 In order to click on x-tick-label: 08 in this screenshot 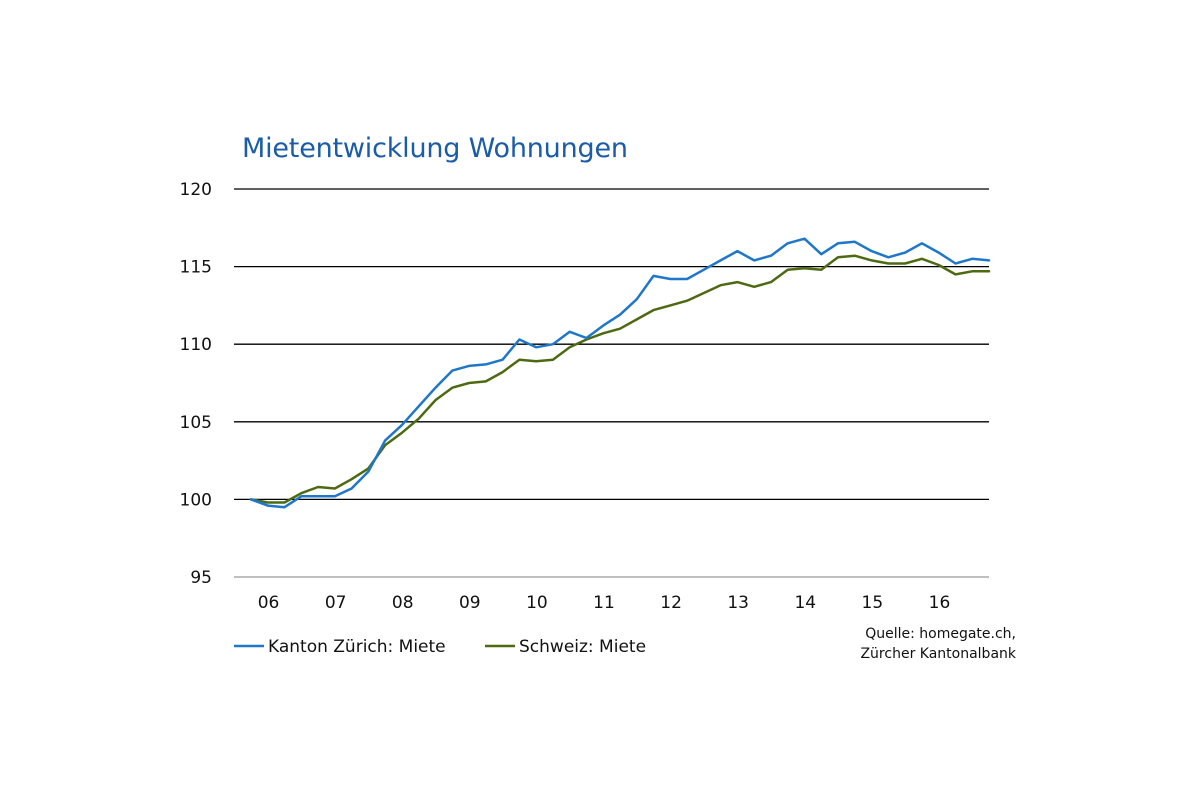, I will do `click(403, 603)`.